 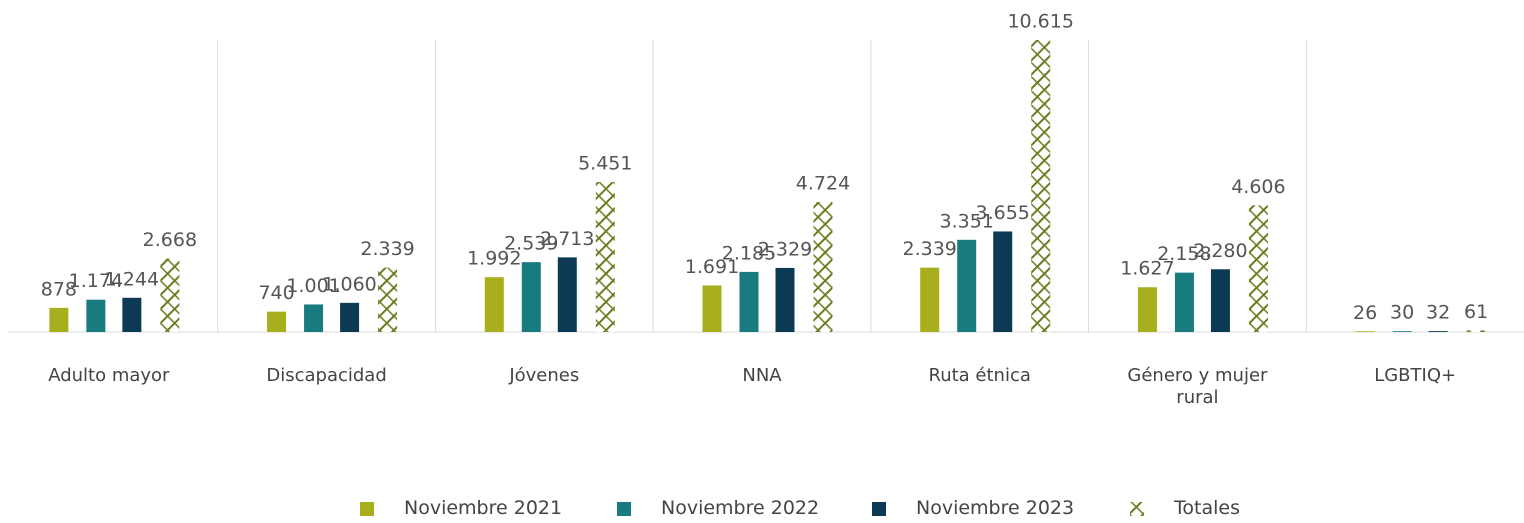 What do you see at coordinates (313, 286) in the screenshot?
I see `value-label: 1.001` at bounding box center [313, 286].